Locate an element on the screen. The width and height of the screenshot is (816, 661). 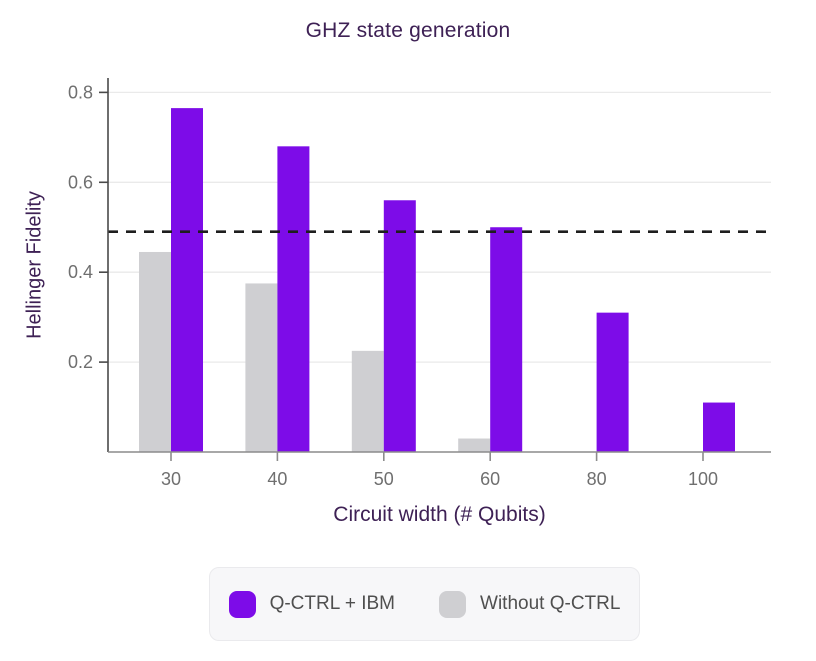
legend-item-qctrl-ibm: Q-CTRL + IBM is located at coordinates (312, 604).